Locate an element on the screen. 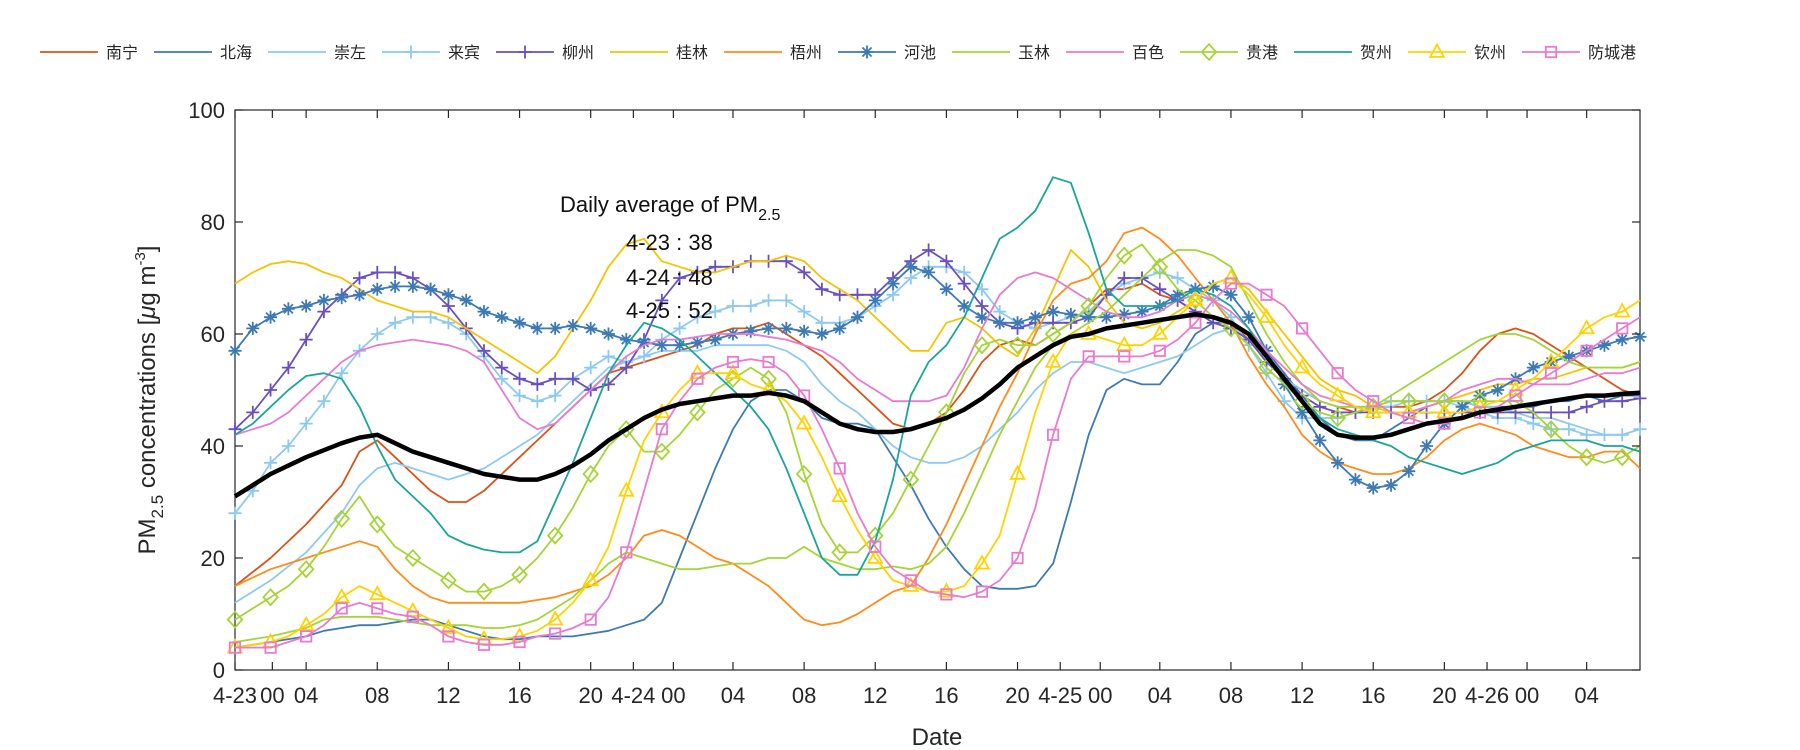 The image size is (1800, 750). legend-label: 桂林 is located at coordinates (692, 52).